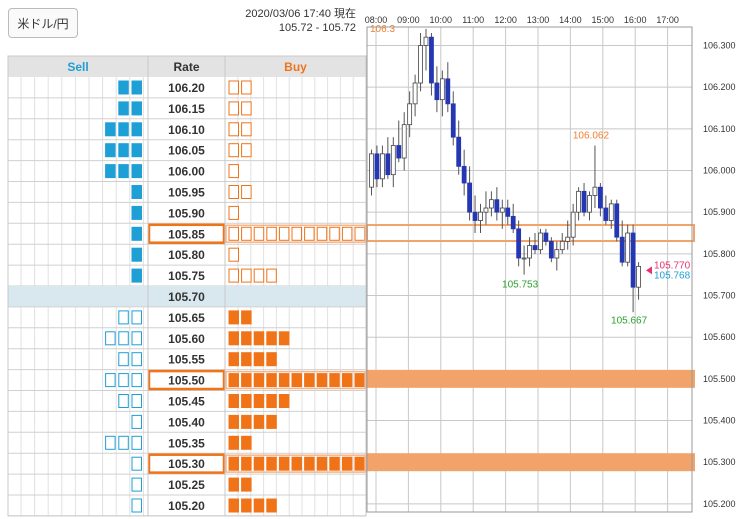 The image size is (740, 519). Describe the element at coordinates (719, 504) in the screenshot. I see `y-tick-label: 105.200` at that location.